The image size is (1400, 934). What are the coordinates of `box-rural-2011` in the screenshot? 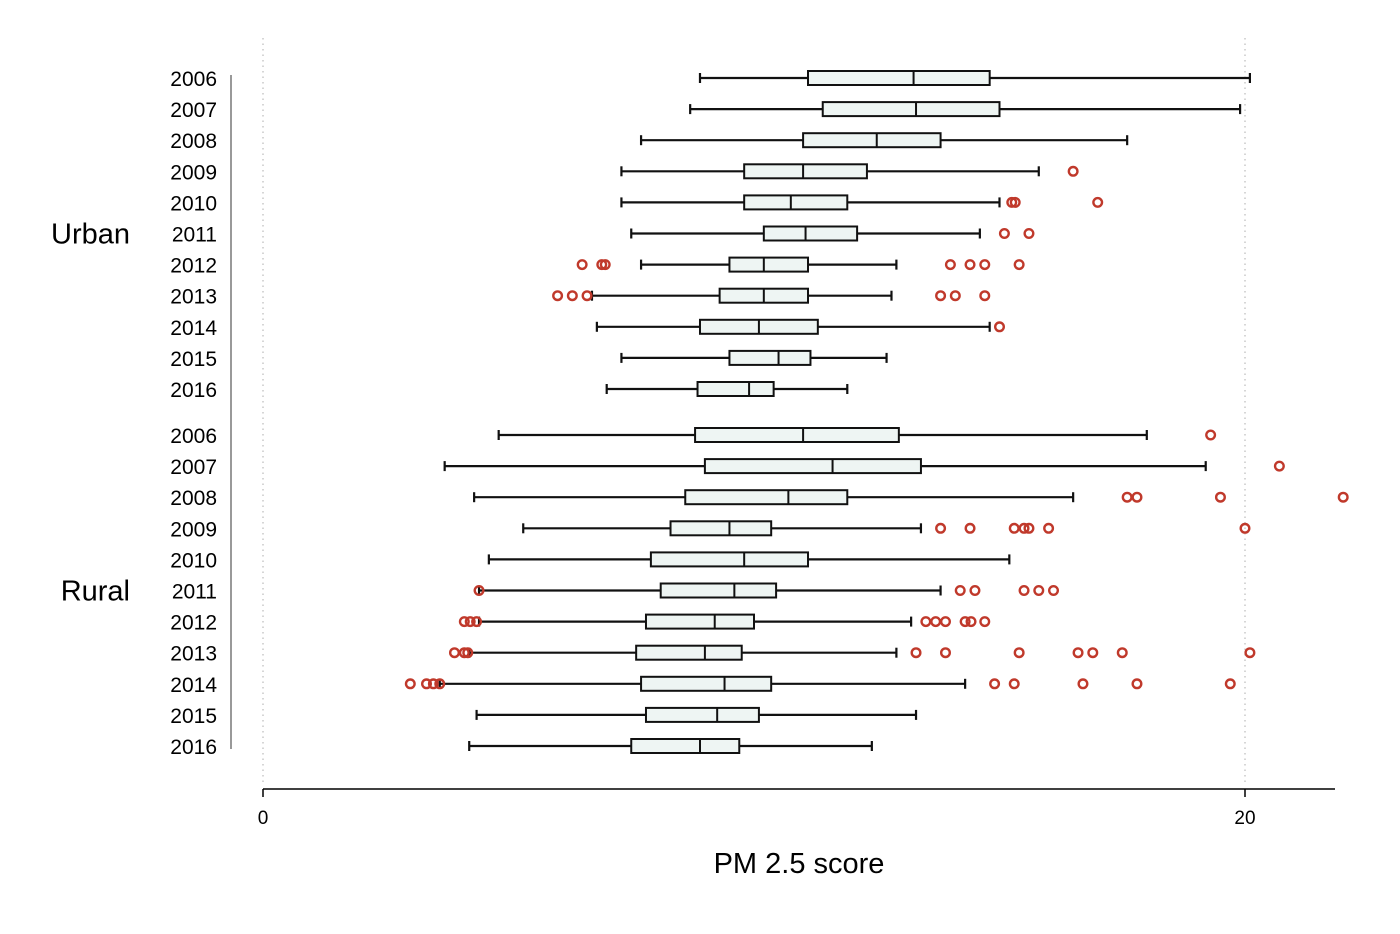 It's located at (766, 590).